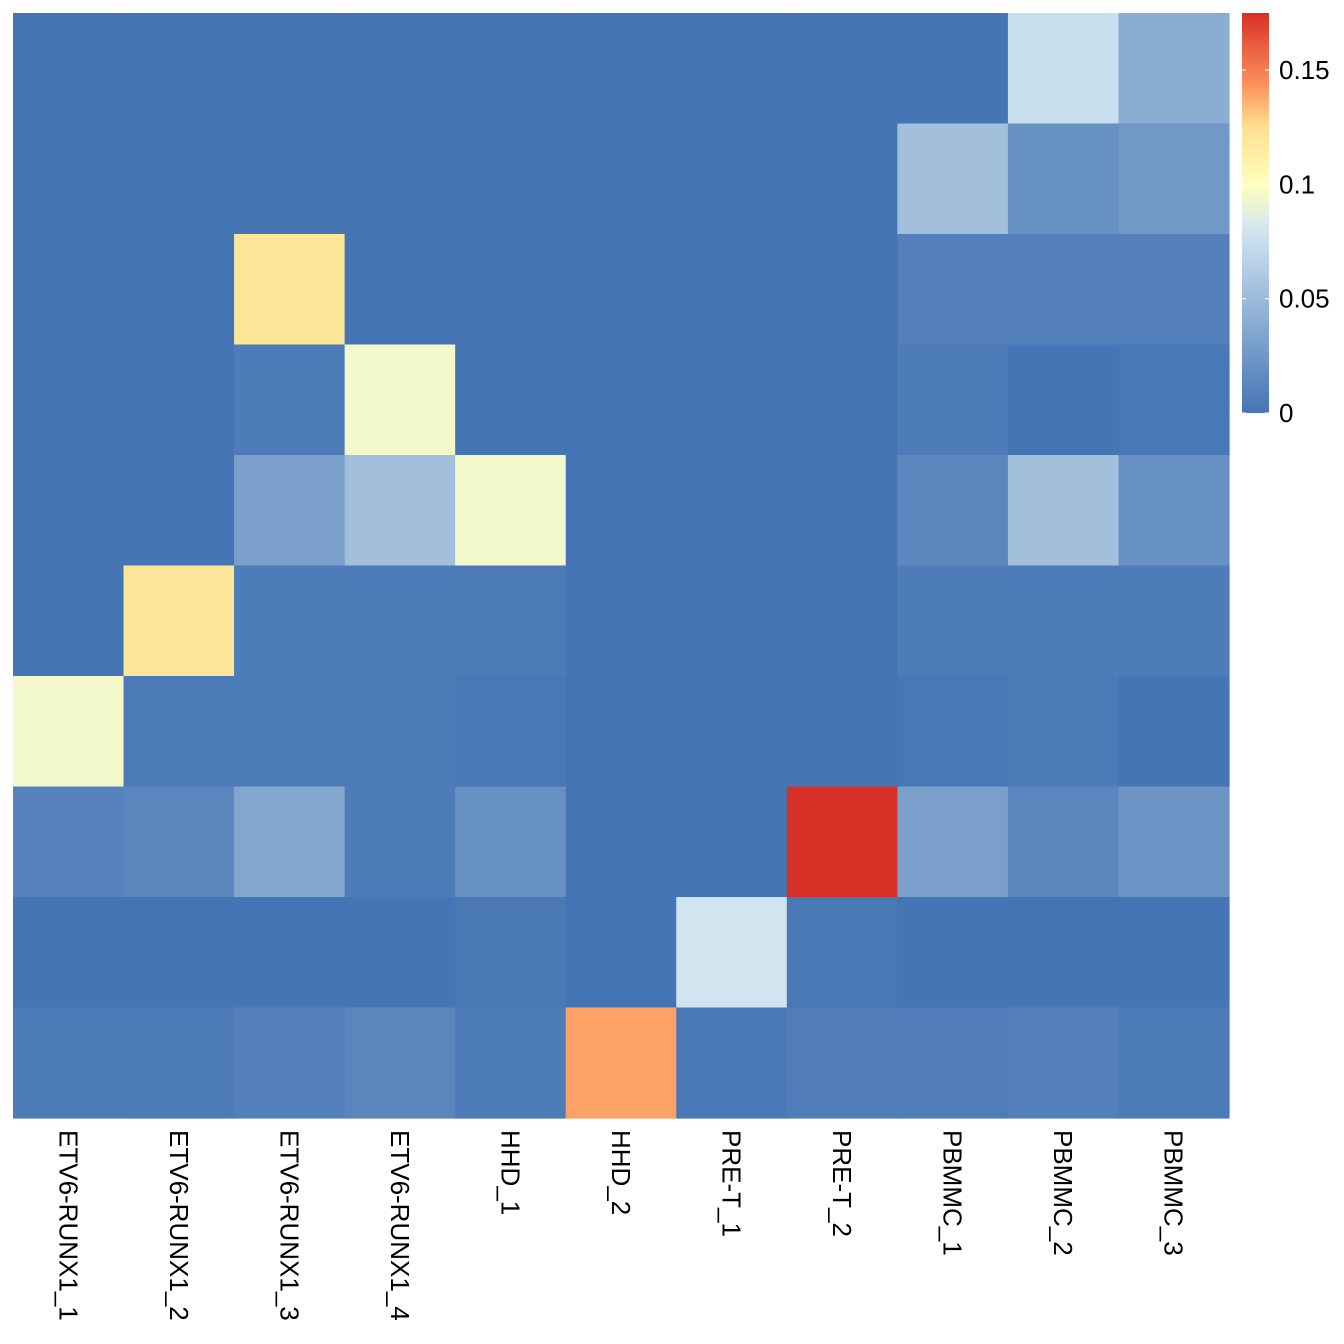 The height and width of the screenshot is (1344, 1344). Describe the element at coordinates (1286, 241) in the screenshot. I see `legend-ticks: 0 0.05 0.1 0.15` at that location.